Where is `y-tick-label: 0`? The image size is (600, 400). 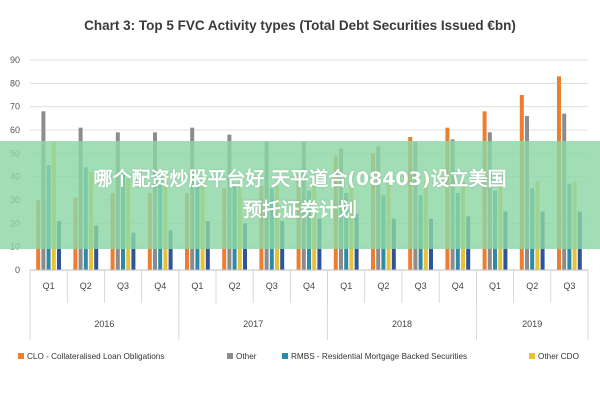 y-tick-label: 0 is located at coordinates (17, 270).